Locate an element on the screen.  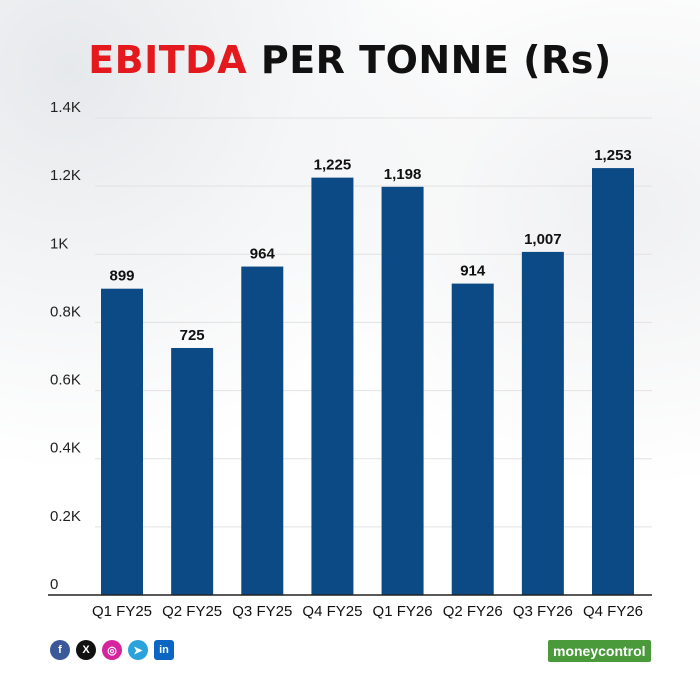
social-icons: f X ◎ ➤ in is located at coordinates (112, 650).